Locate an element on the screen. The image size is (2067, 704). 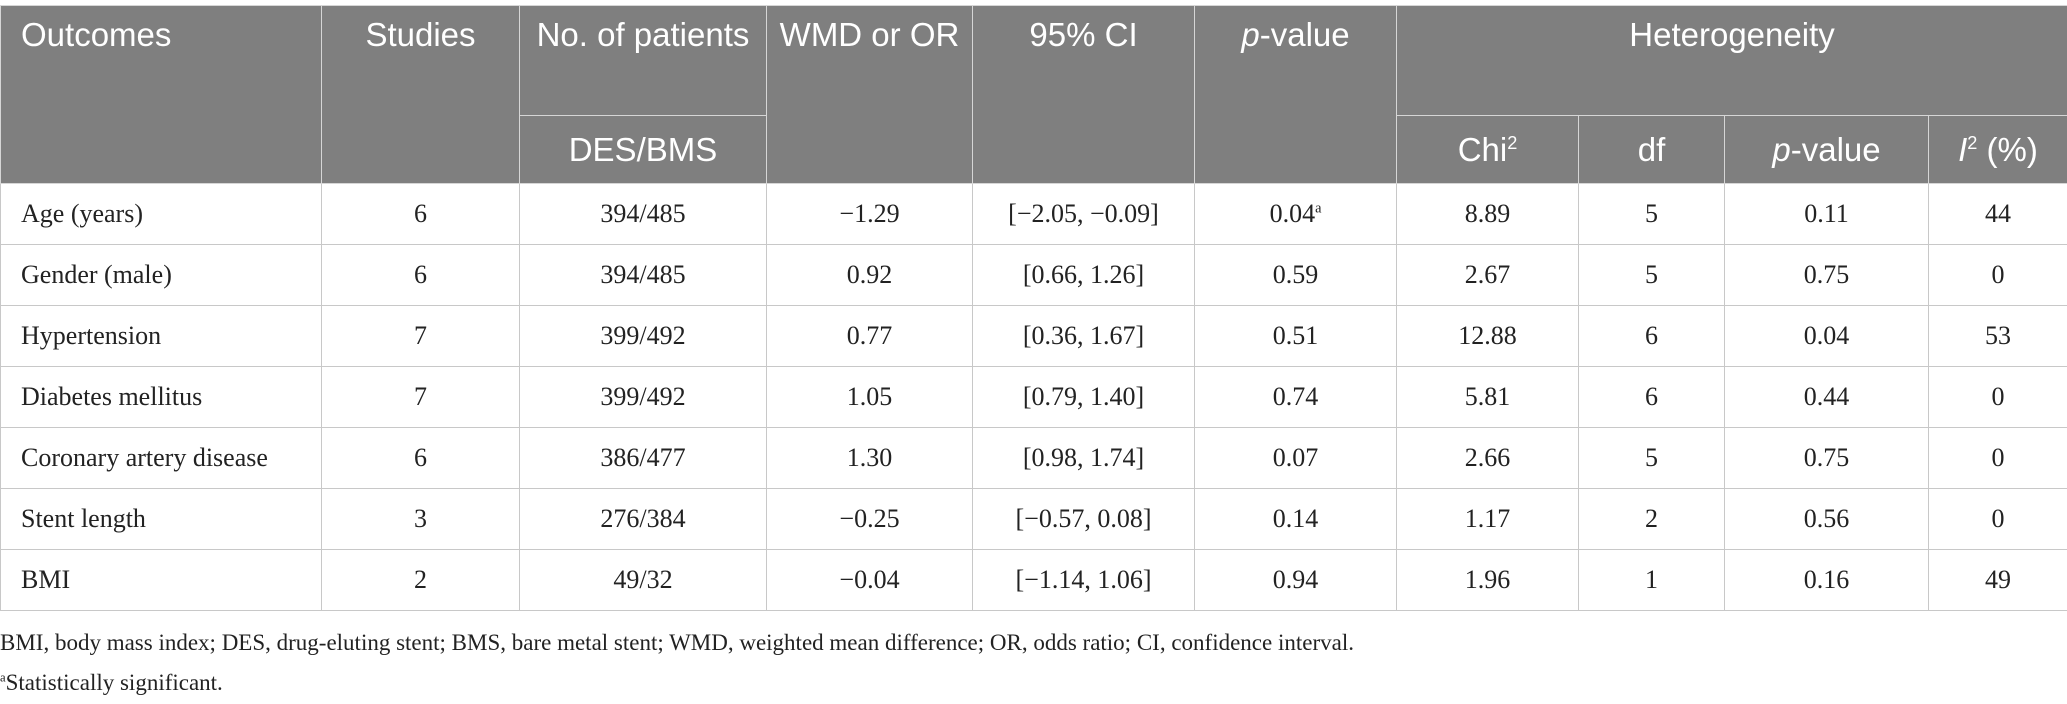
header-ci: 95% CI is located at coordinates (1083, 94).